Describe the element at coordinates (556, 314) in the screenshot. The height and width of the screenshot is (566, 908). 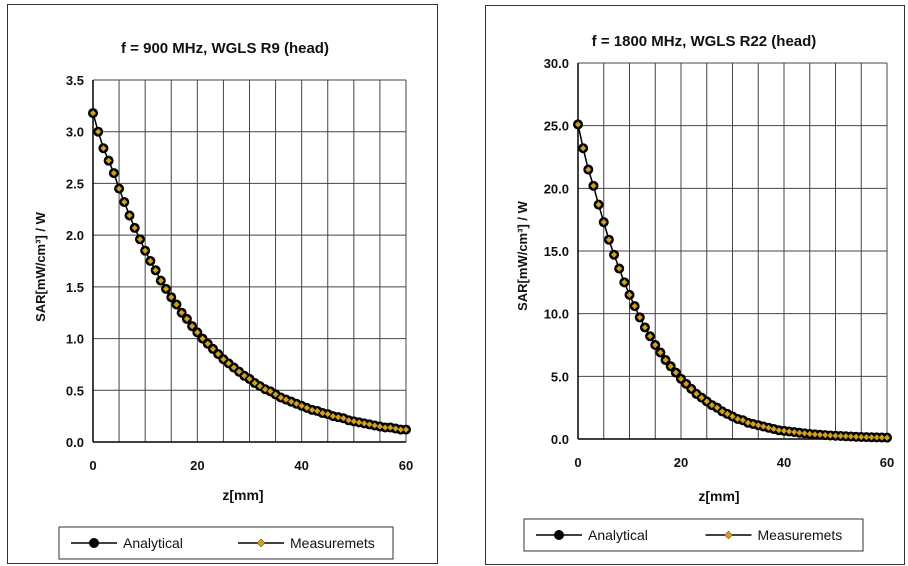
I see `y-tick-label: 10.0` at that location.